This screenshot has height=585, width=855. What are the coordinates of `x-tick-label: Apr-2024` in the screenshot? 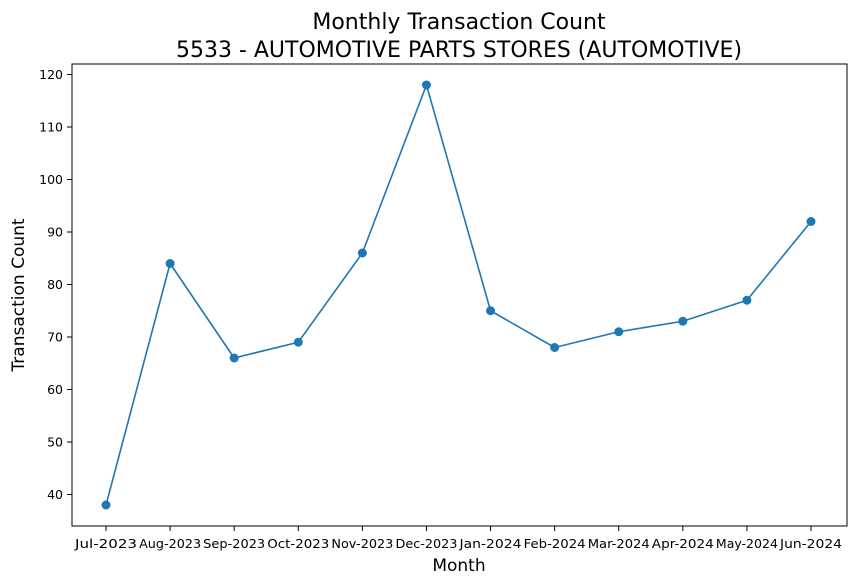 It's located at (683, 543).